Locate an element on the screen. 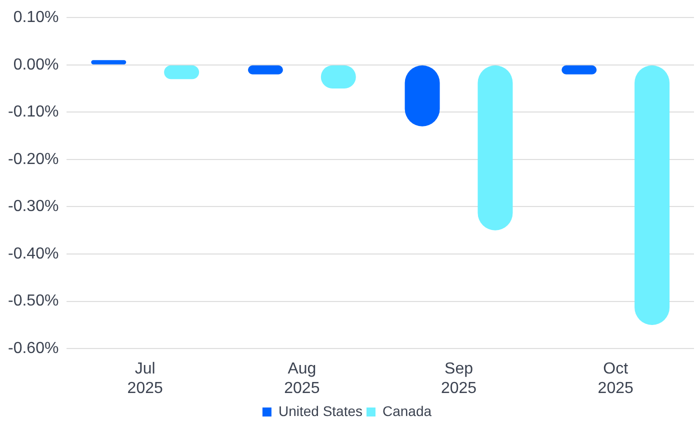 The width and height of the screenshot is (696, 429). y-tick-label: 0.10% is located at coordinates (36, 17).